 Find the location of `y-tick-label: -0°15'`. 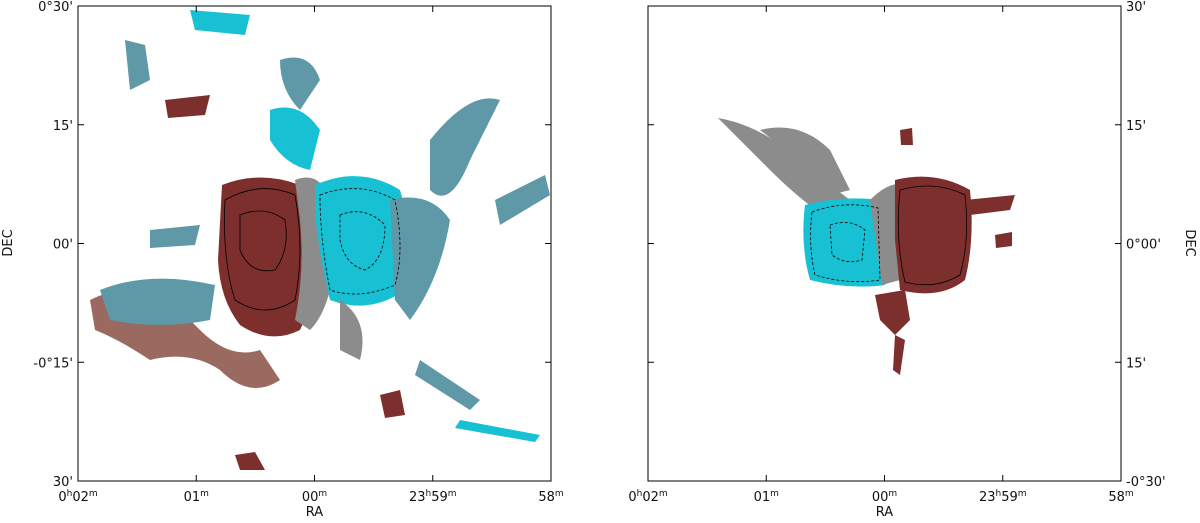

y-tick-label: -0°15' is located at coordinates (53, 363).